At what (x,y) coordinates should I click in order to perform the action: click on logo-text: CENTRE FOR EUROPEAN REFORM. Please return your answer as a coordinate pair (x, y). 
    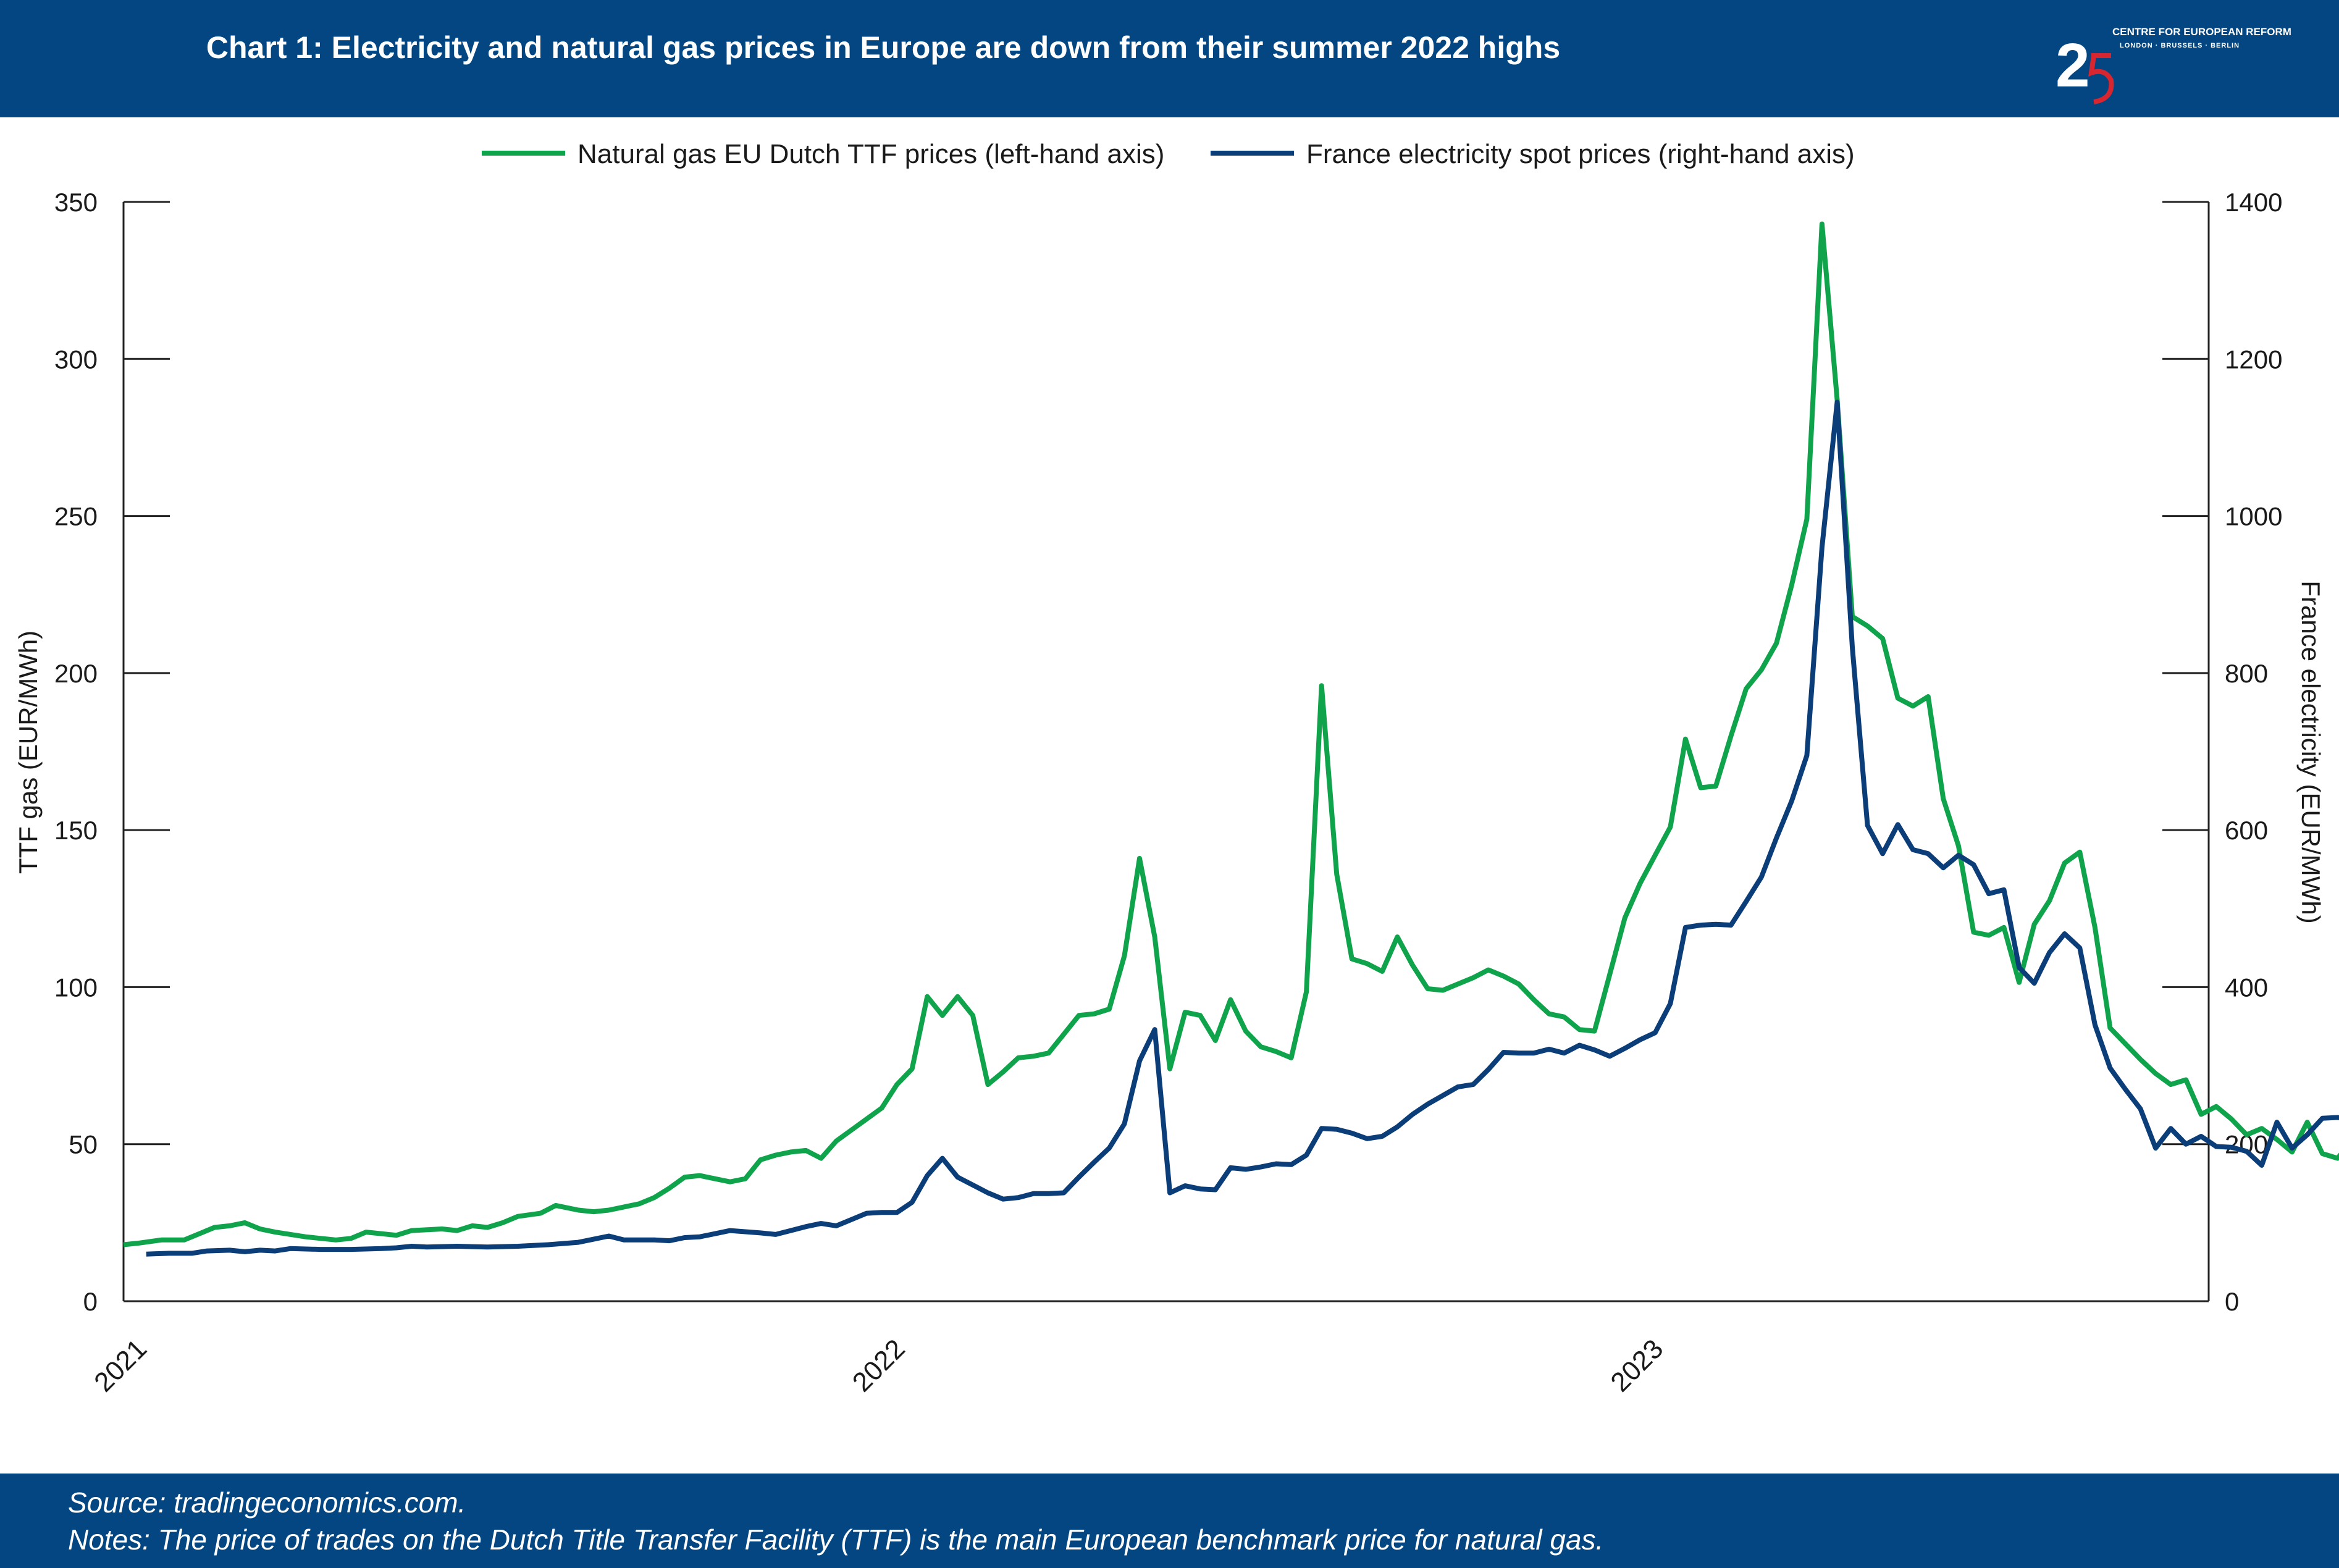
    Looking at the image, I should click on (2201, 32).